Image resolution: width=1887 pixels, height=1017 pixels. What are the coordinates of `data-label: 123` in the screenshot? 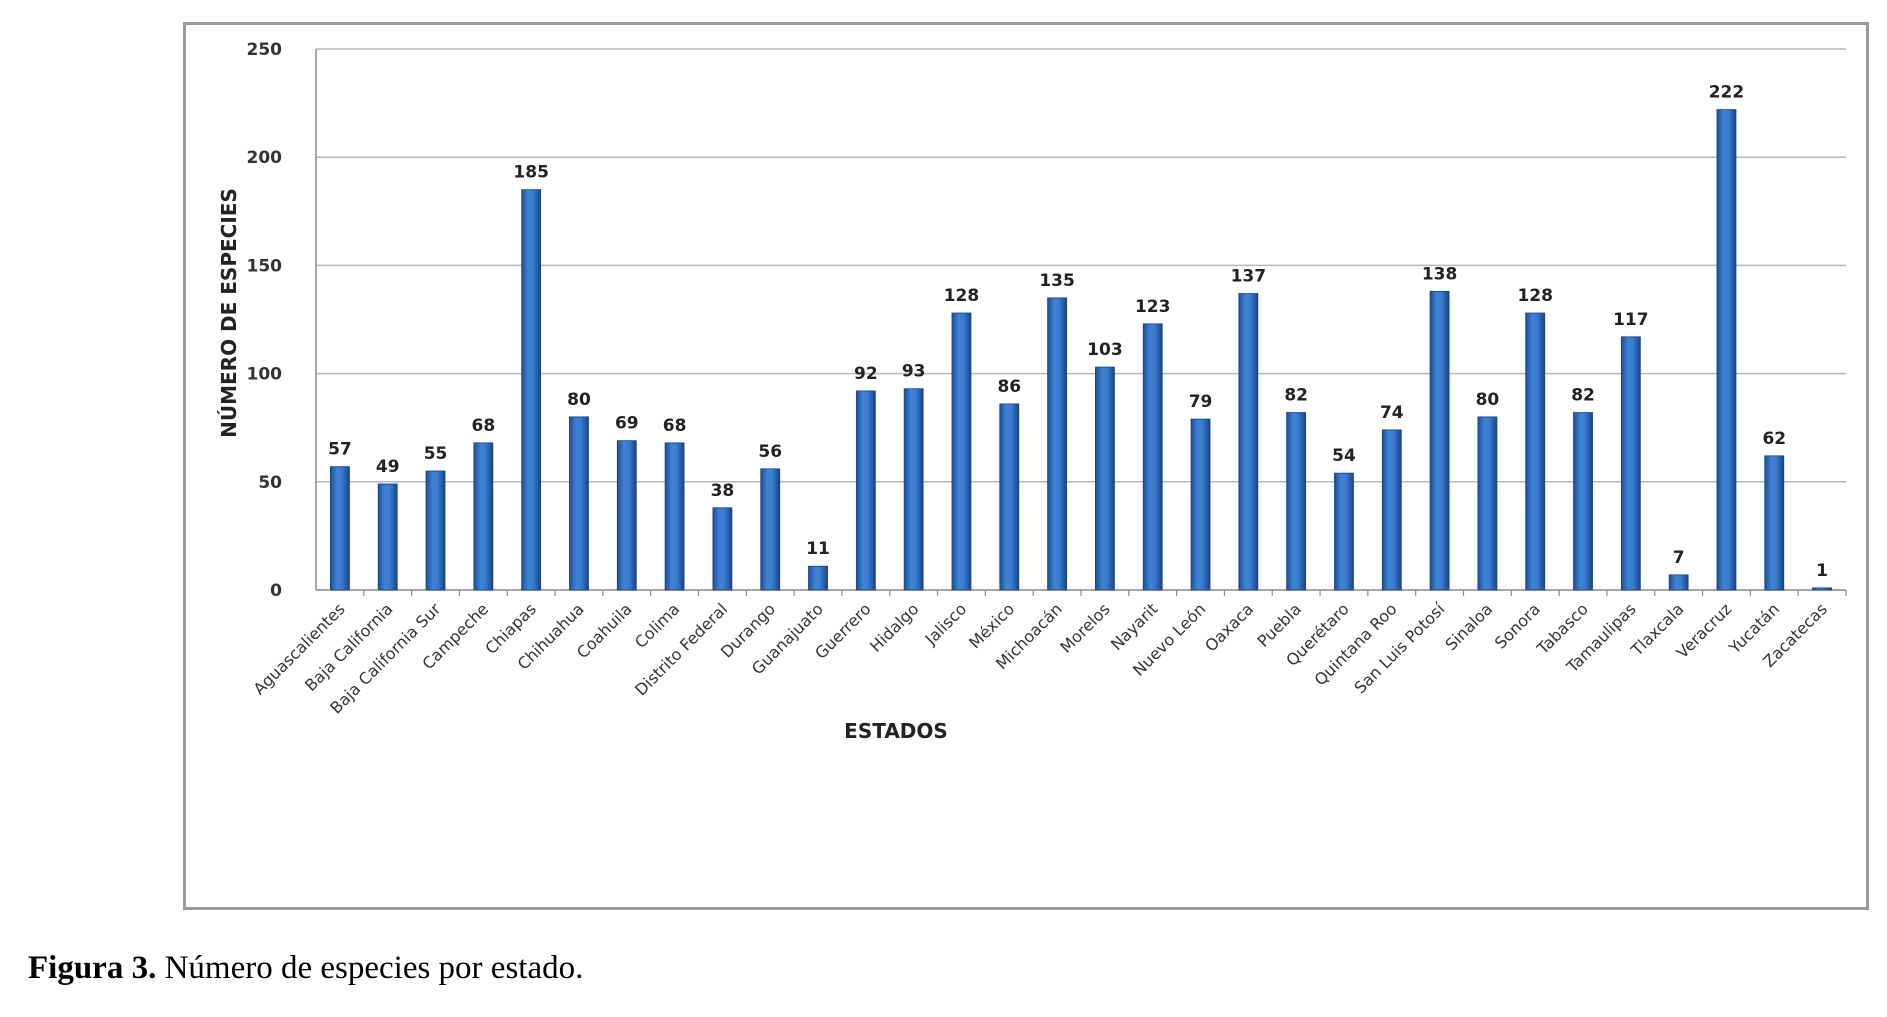 It's located at (1153, 307).